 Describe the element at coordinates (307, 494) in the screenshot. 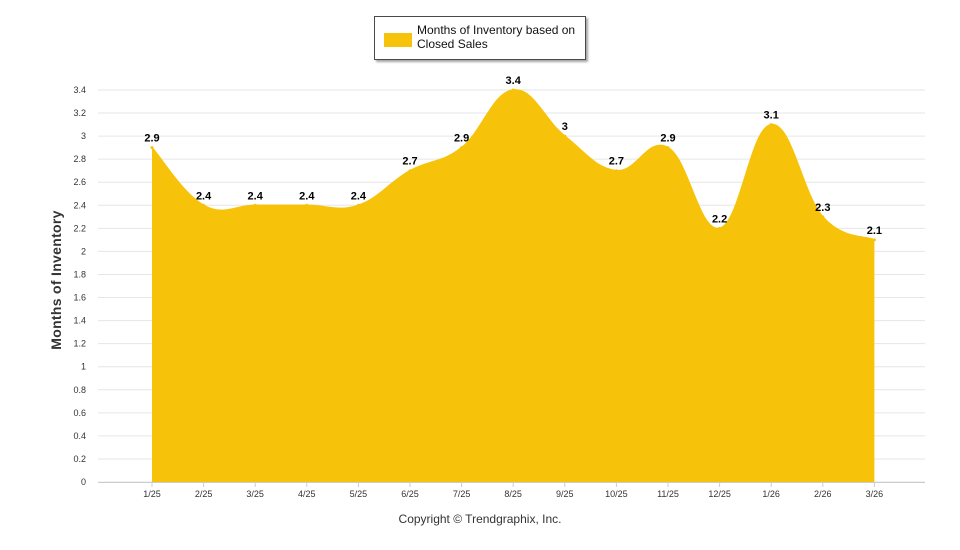

I see `x-tick-label: 4/25` at that location.